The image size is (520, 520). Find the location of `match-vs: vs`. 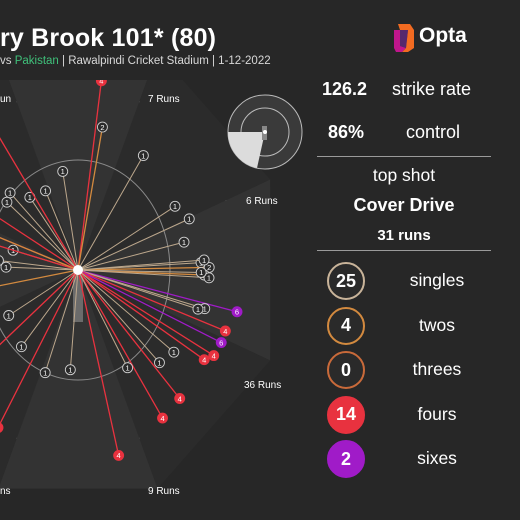

match-vs: vs is located at coordinates (6, 61).